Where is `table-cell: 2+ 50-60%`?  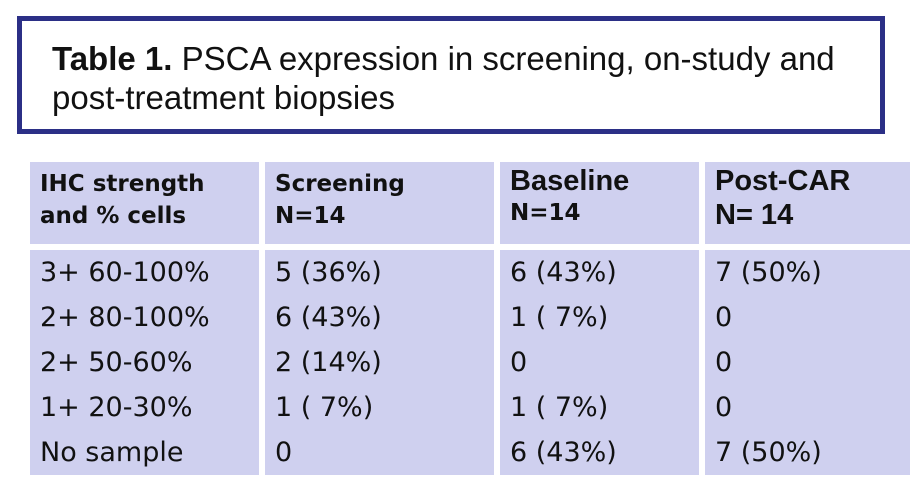
table-cell: 2+ 50-60% is located at coordinates (116, 362).